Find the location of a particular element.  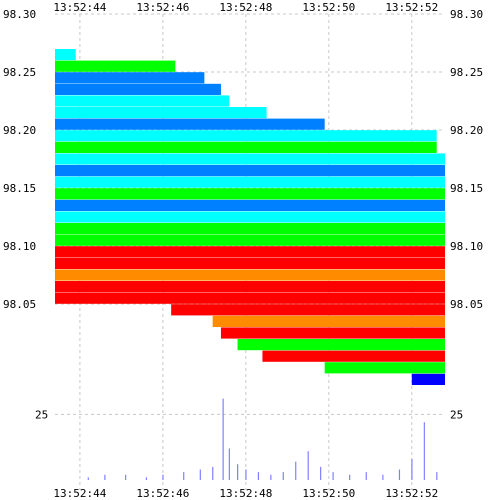

y-tick-label-right: 98.10 is located at coordinates (466, 246).